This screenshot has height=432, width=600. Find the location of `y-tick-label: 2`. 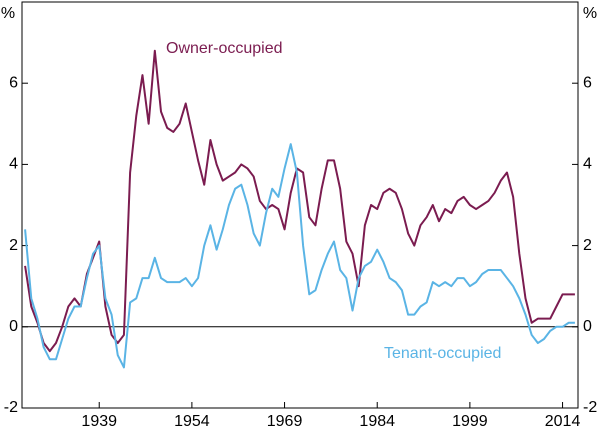

y-tick-label: 2 is located at coordinates (13, 245).